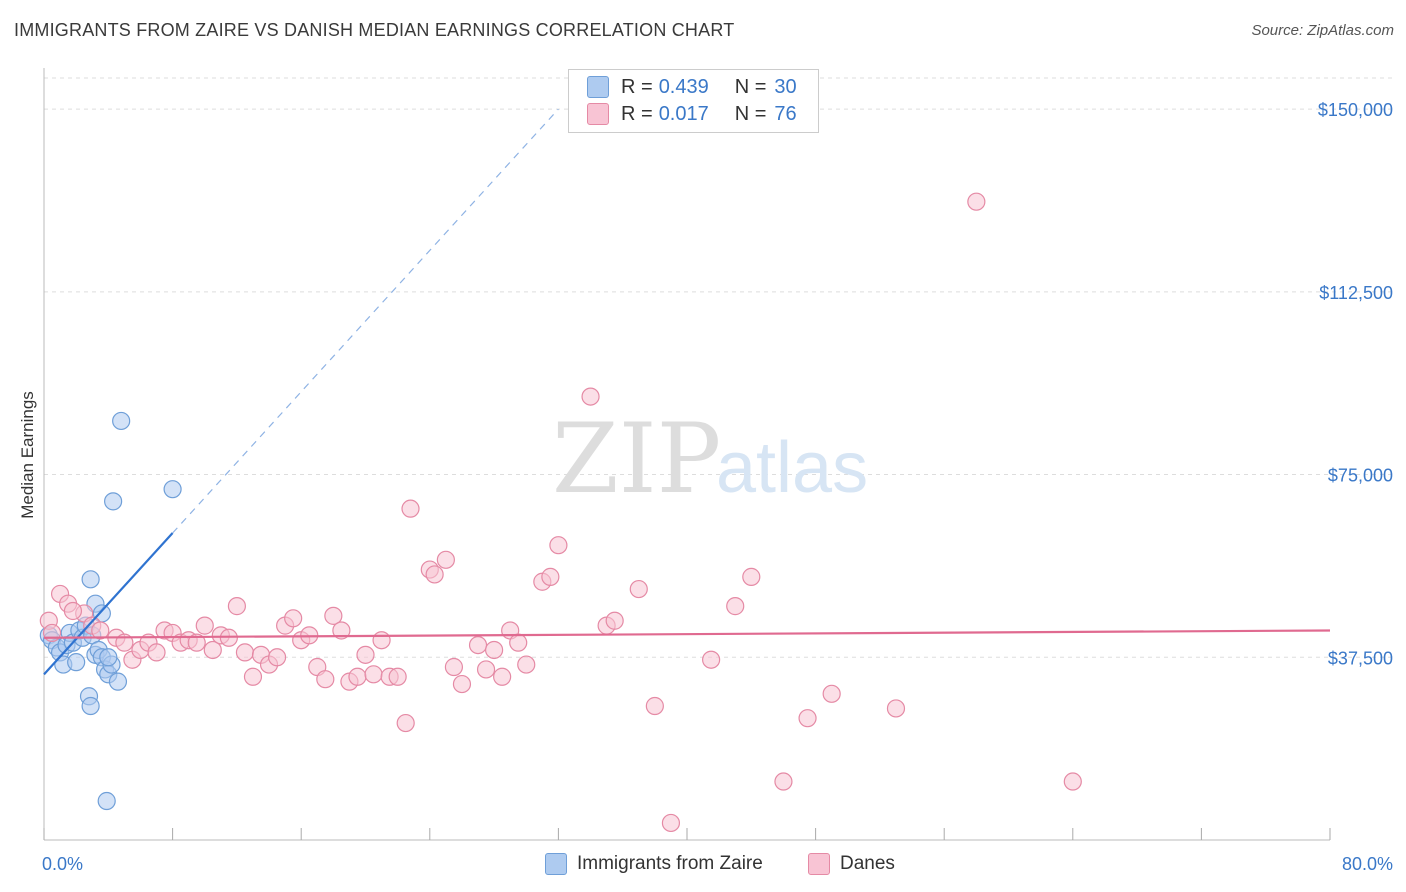 This screenshot has width=1406, height=892. Describe the element at coordinates (108, 604) in the screenshot. I see `trend-line-zaire` at that location.